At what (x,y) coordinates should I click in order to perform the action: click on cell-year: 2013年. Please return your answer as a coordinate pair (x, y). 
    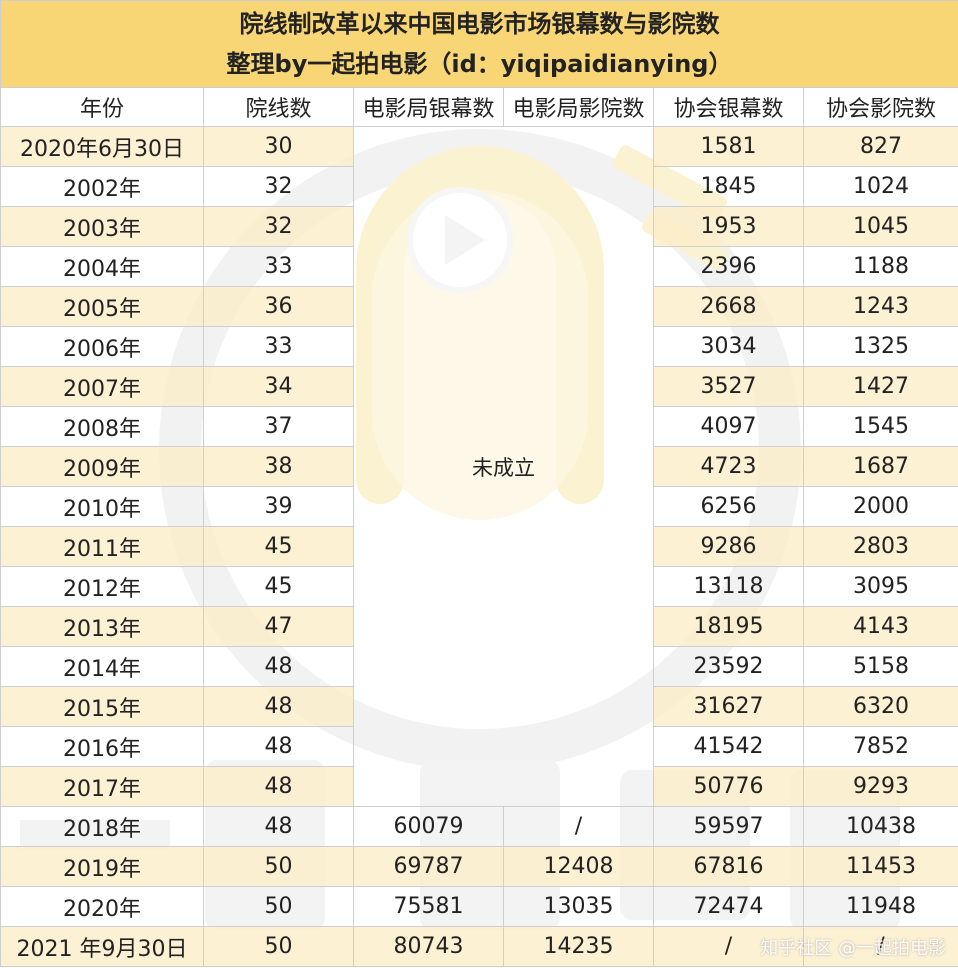
    Looking at the image, I should click on (102, 626).